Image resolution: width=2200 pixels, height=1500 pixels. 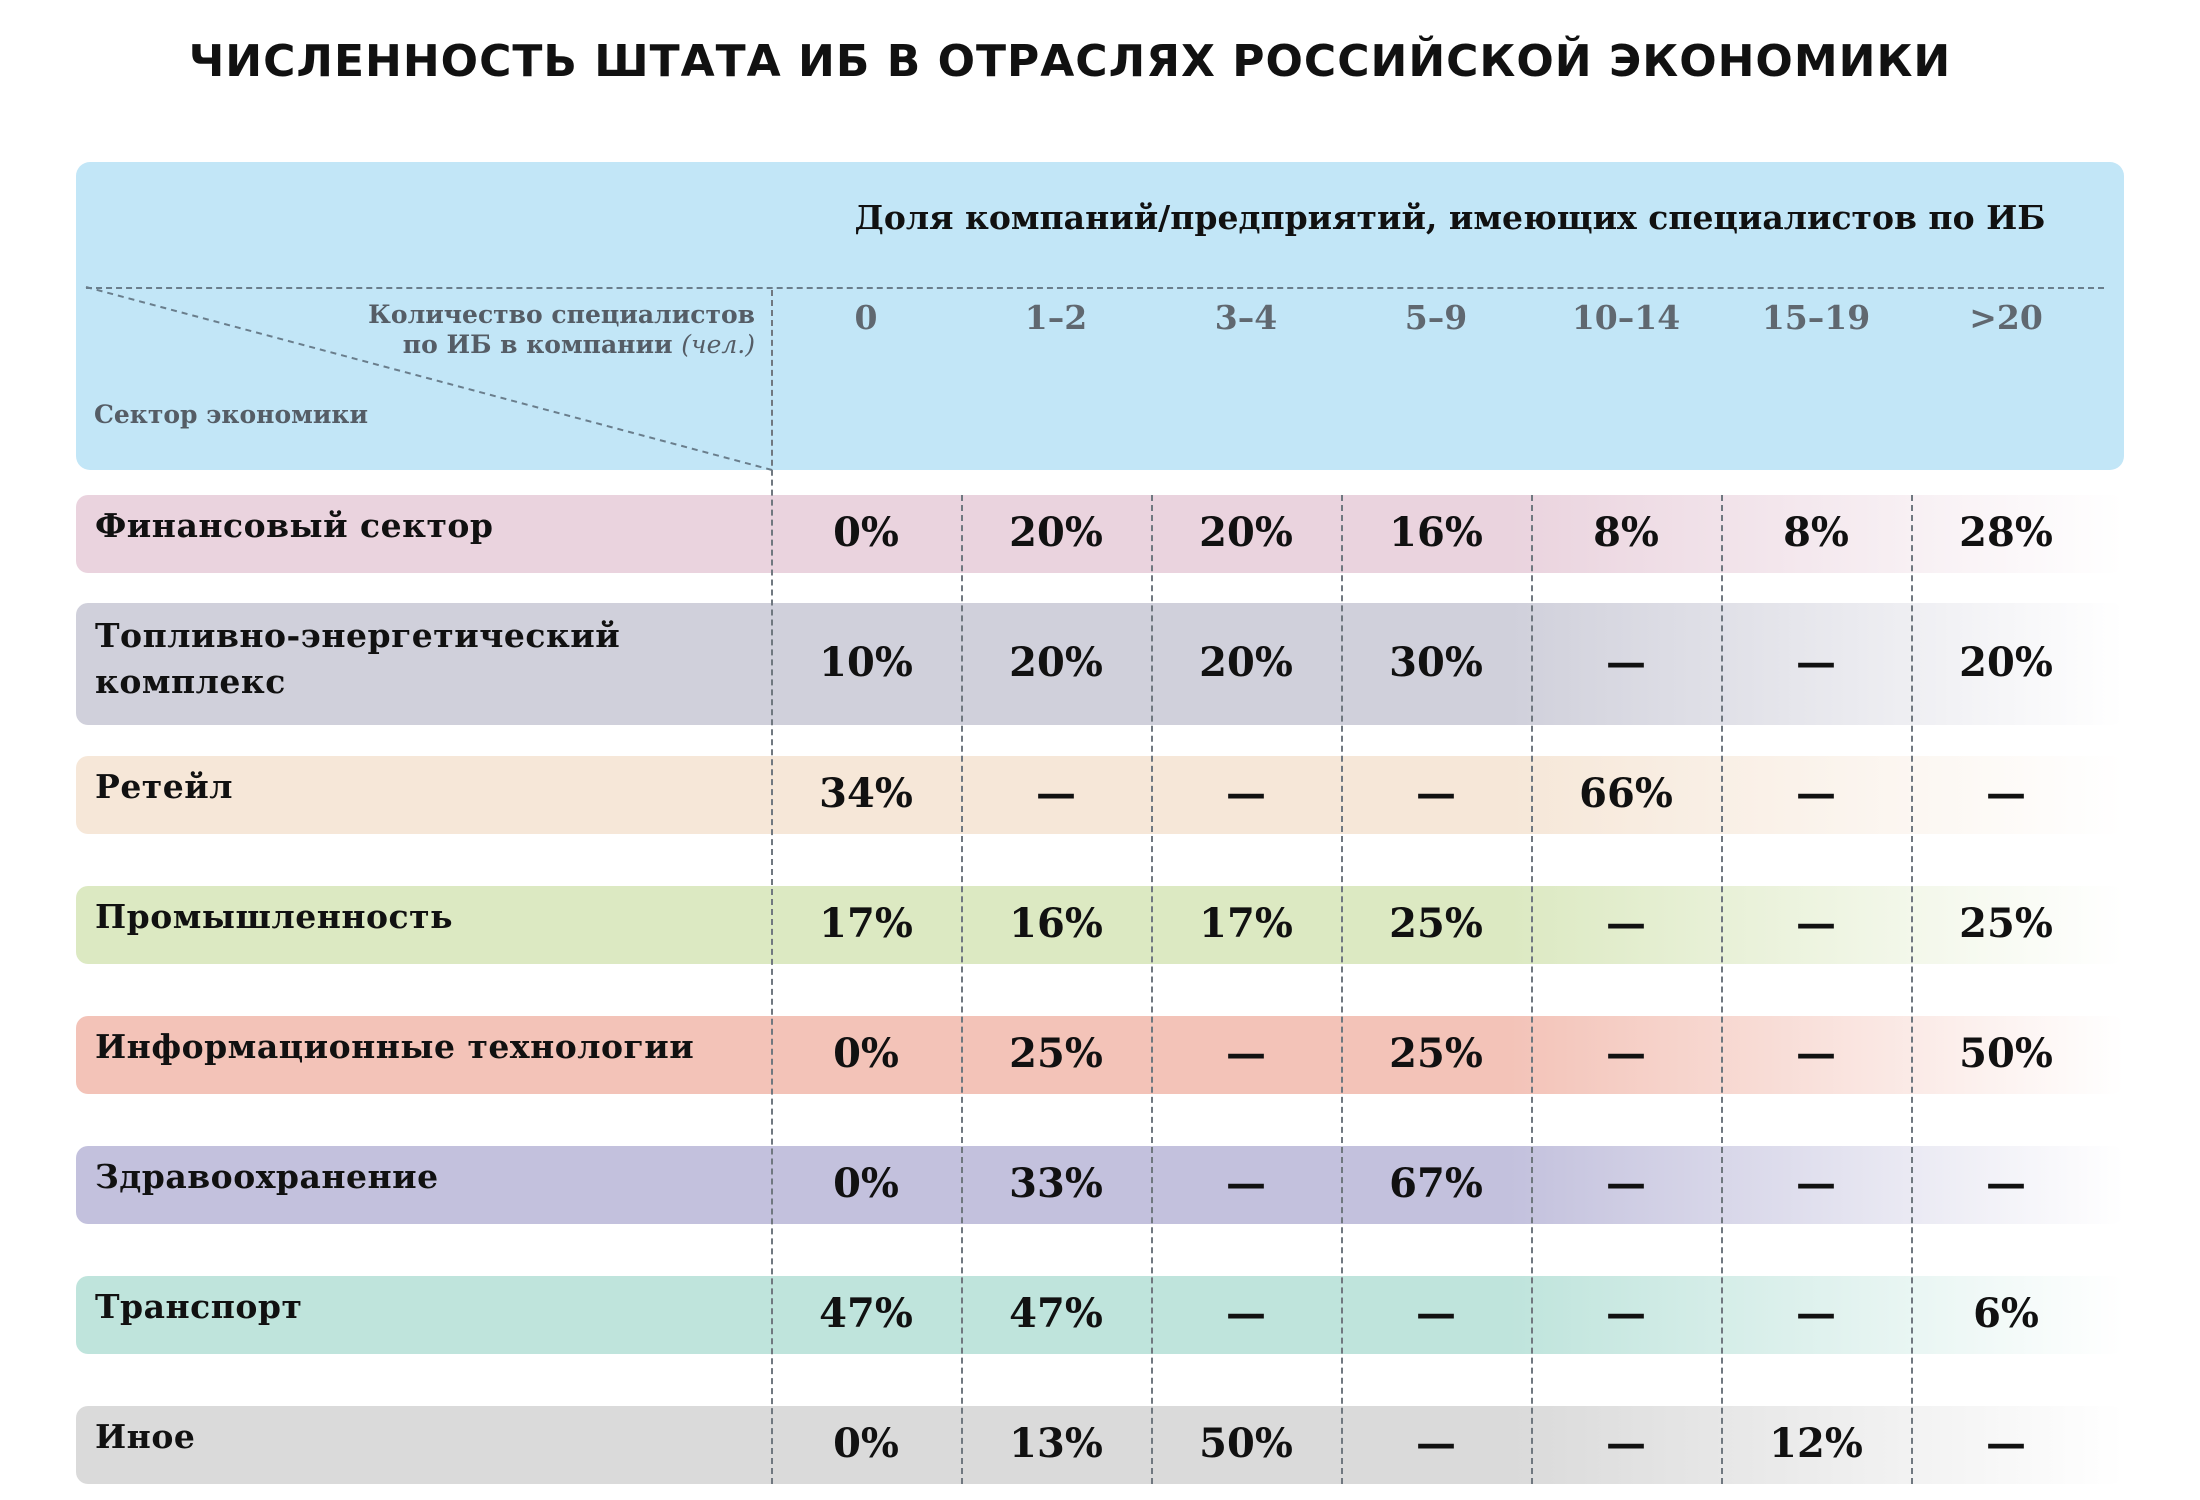 I want to click on table-cell: 28%, so click(x=2006, y=532).